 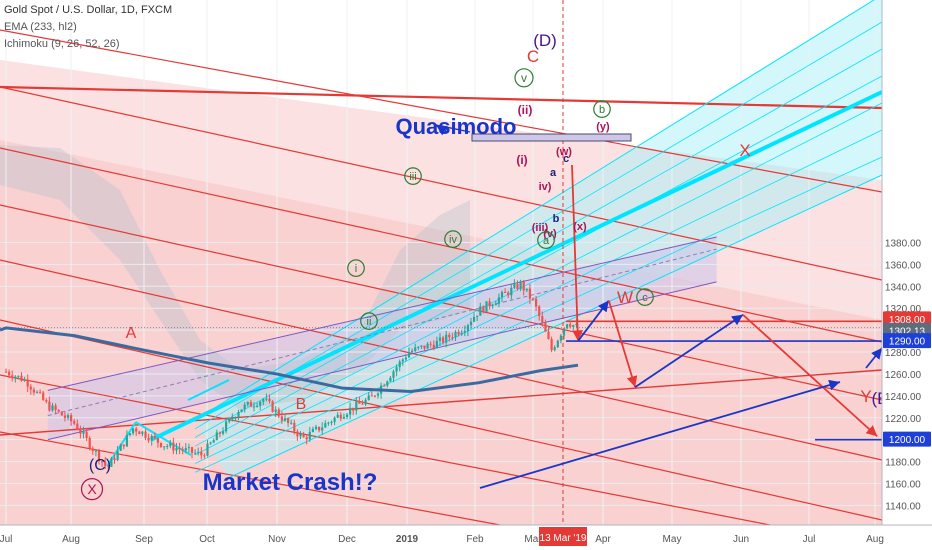 I want to click on wave-b-small-label: b, so click(x=556, y=219).